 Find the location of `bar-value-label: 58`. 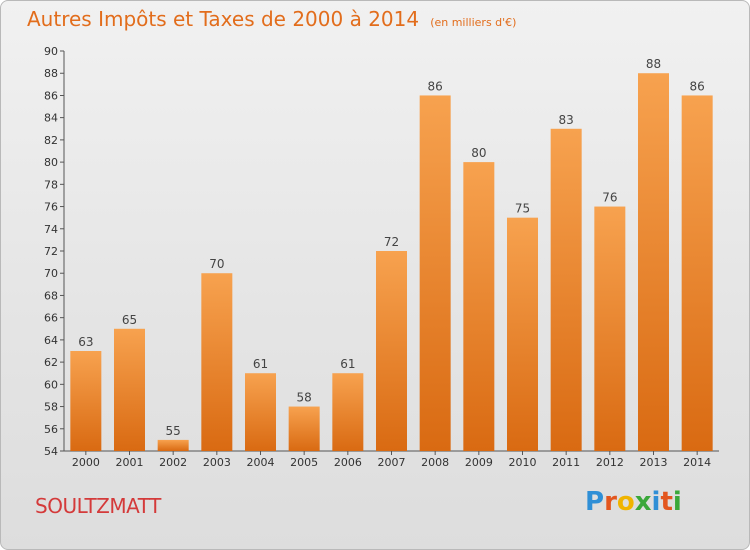

bar-value-label: 58 is located at coordinates (304, 398).